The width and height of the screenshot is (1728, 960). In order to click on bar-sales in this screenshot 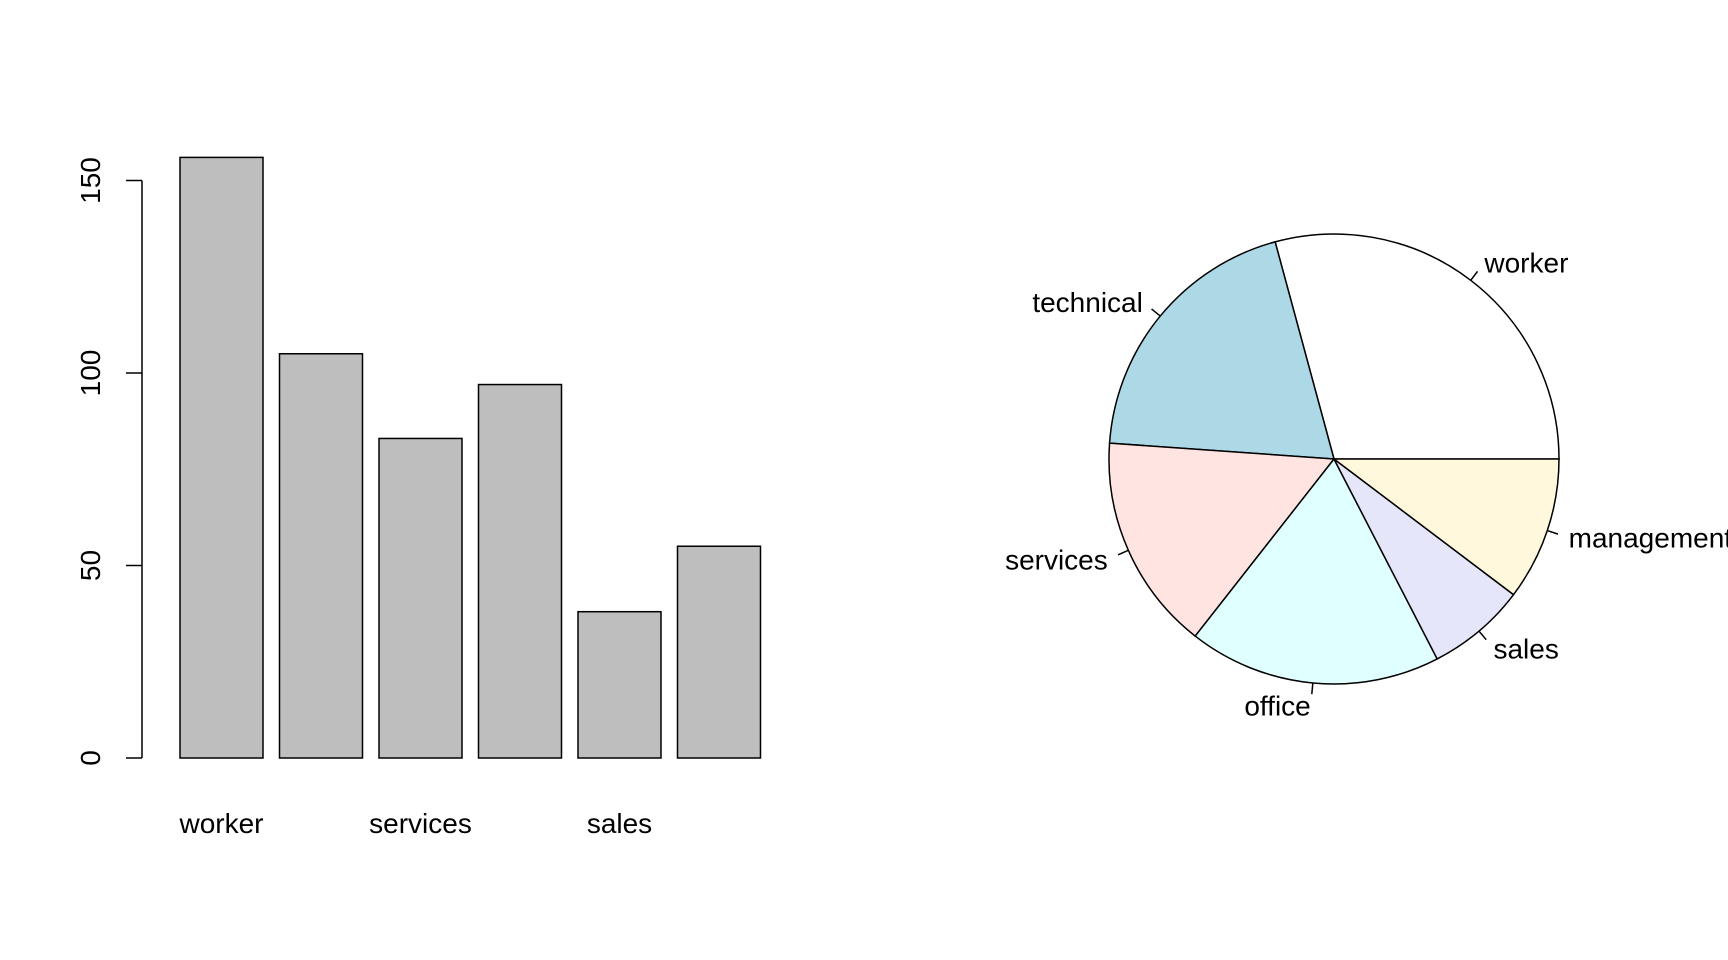, I will do `click(619, 684)`.